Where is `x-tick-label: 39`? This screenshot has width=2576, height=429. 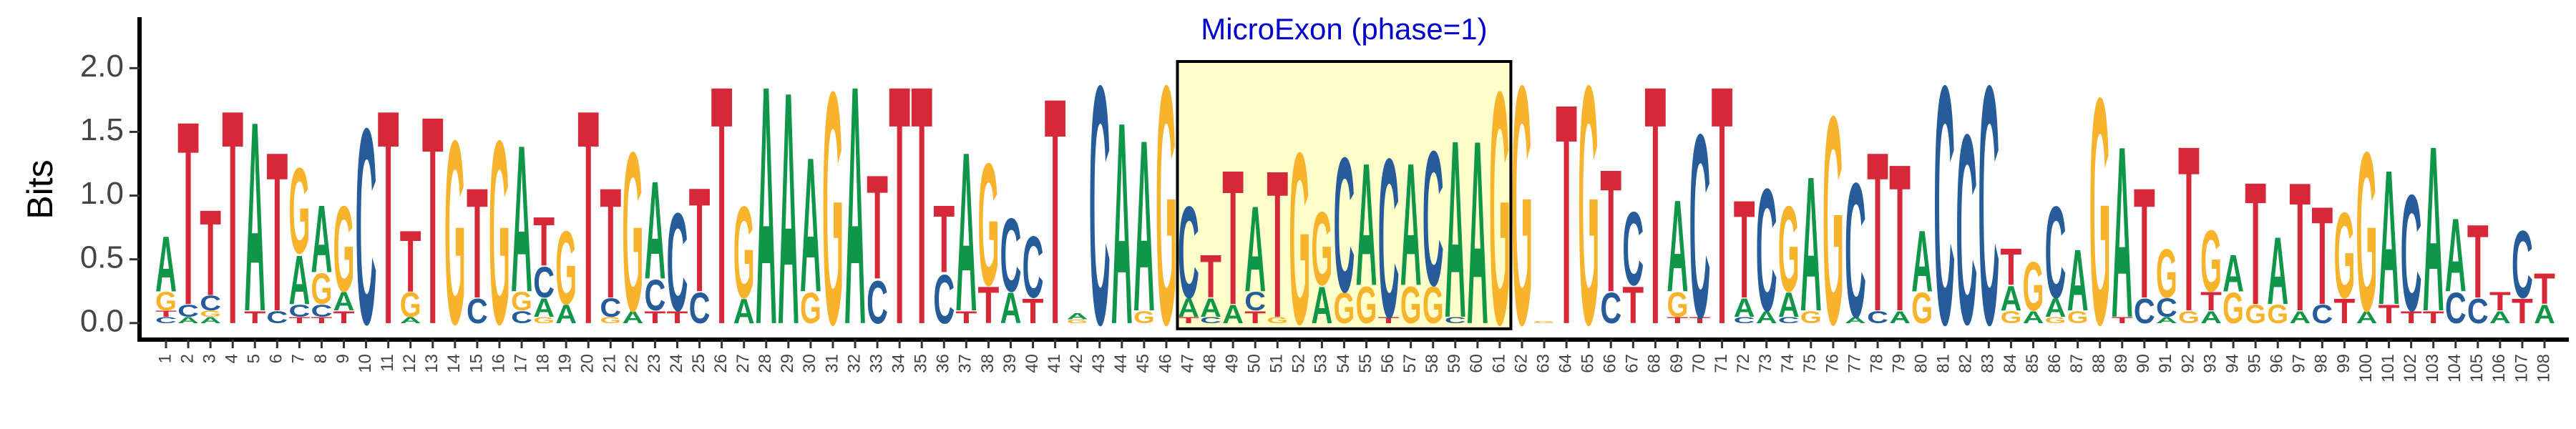 x-tick-label: 39 is located at coordinates (1010, 363).